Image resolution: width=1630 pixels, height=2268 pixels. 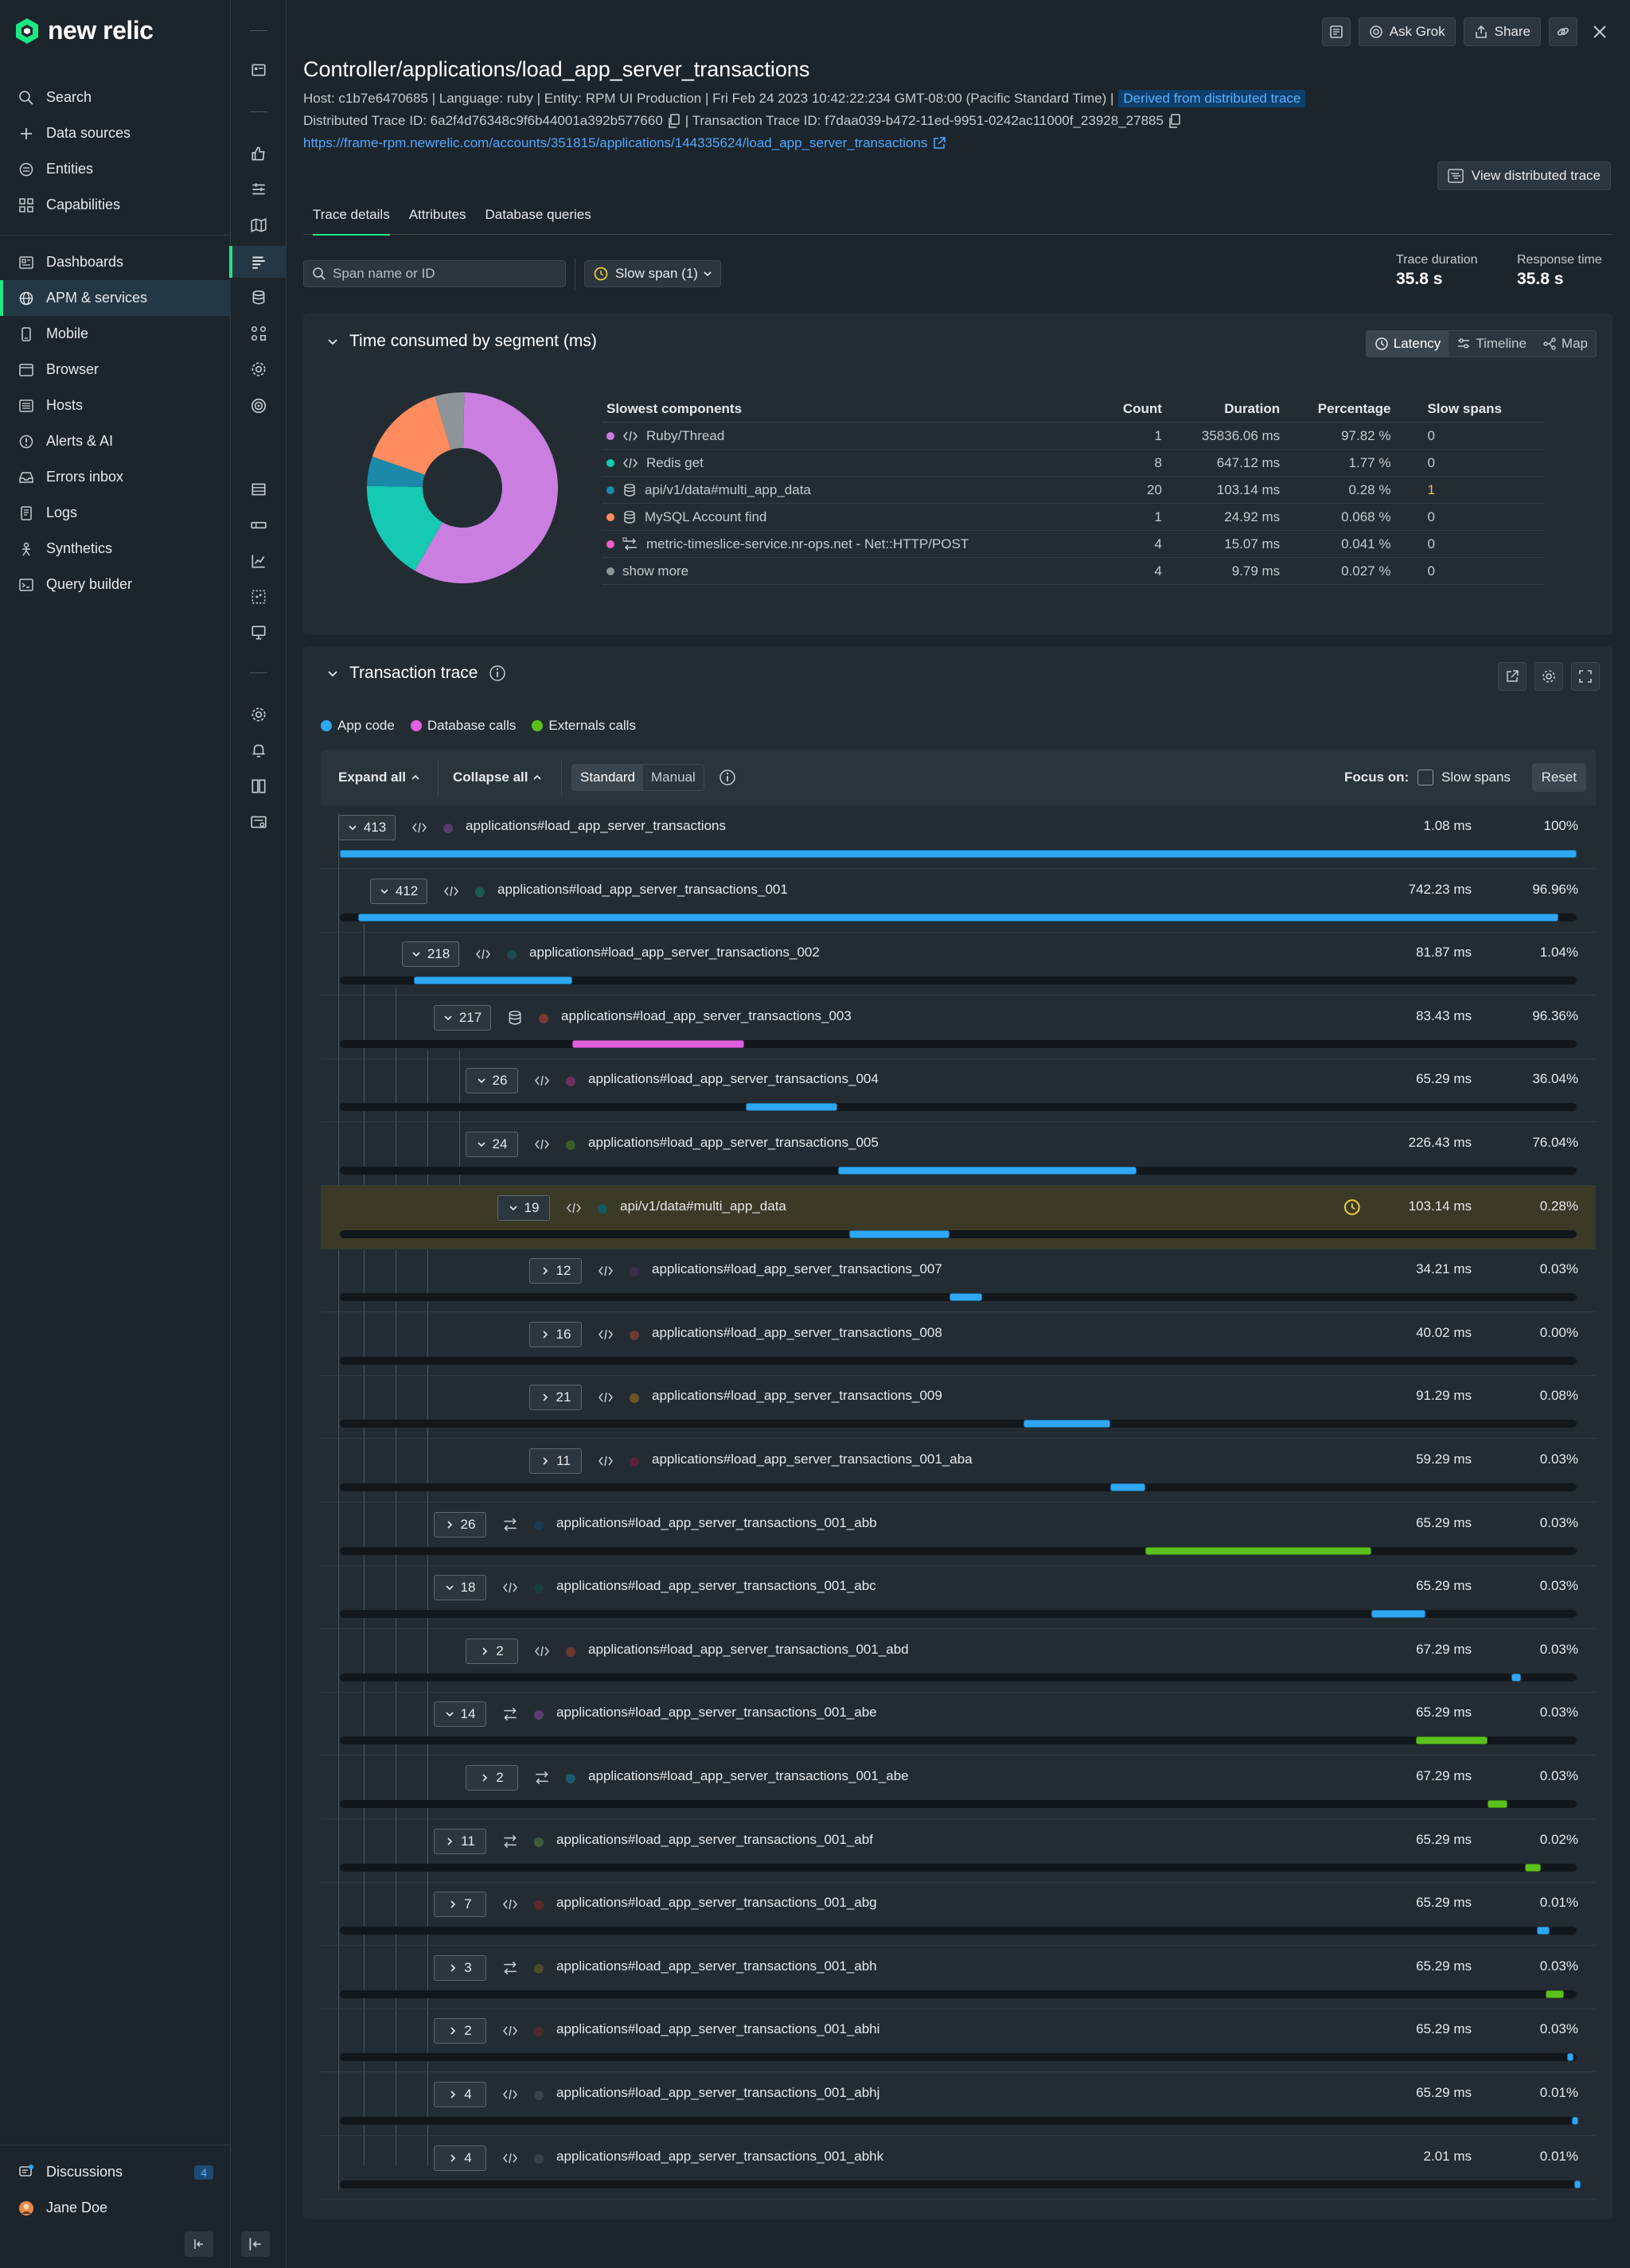 What do you see at coordinates (460, 1588) in the screenshot?
I see `span-toggle-button: 18` at bounding box center [460, 1588].